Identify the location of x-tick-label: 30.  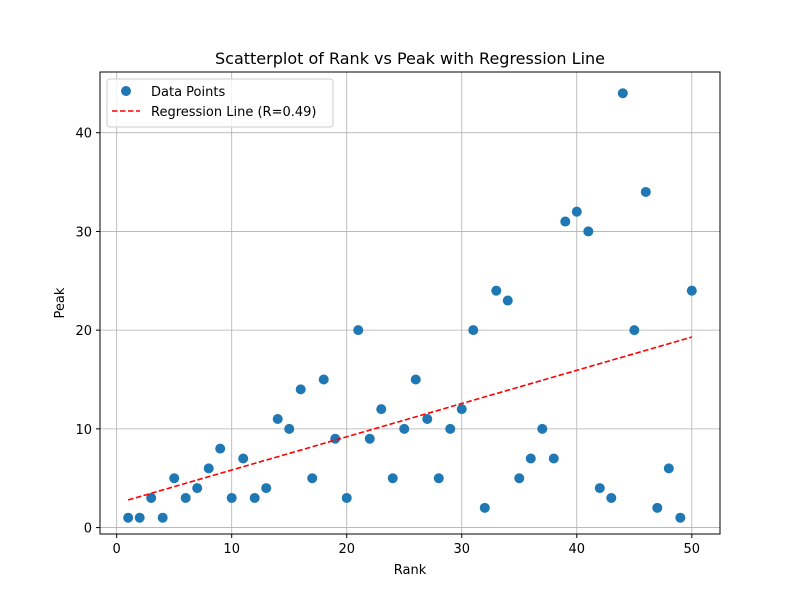
(461, 549).